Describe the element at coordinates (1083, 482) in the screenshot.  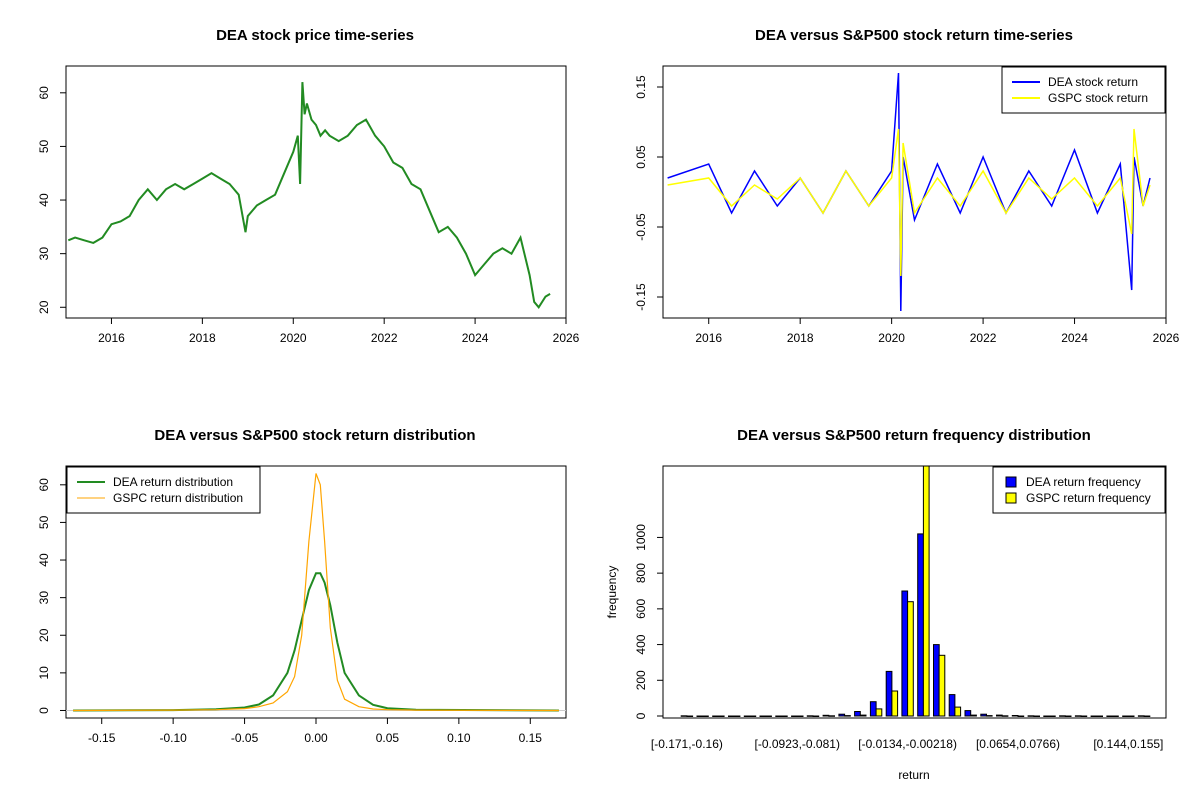
I see `legend-label: DEA return frequency` at that location.